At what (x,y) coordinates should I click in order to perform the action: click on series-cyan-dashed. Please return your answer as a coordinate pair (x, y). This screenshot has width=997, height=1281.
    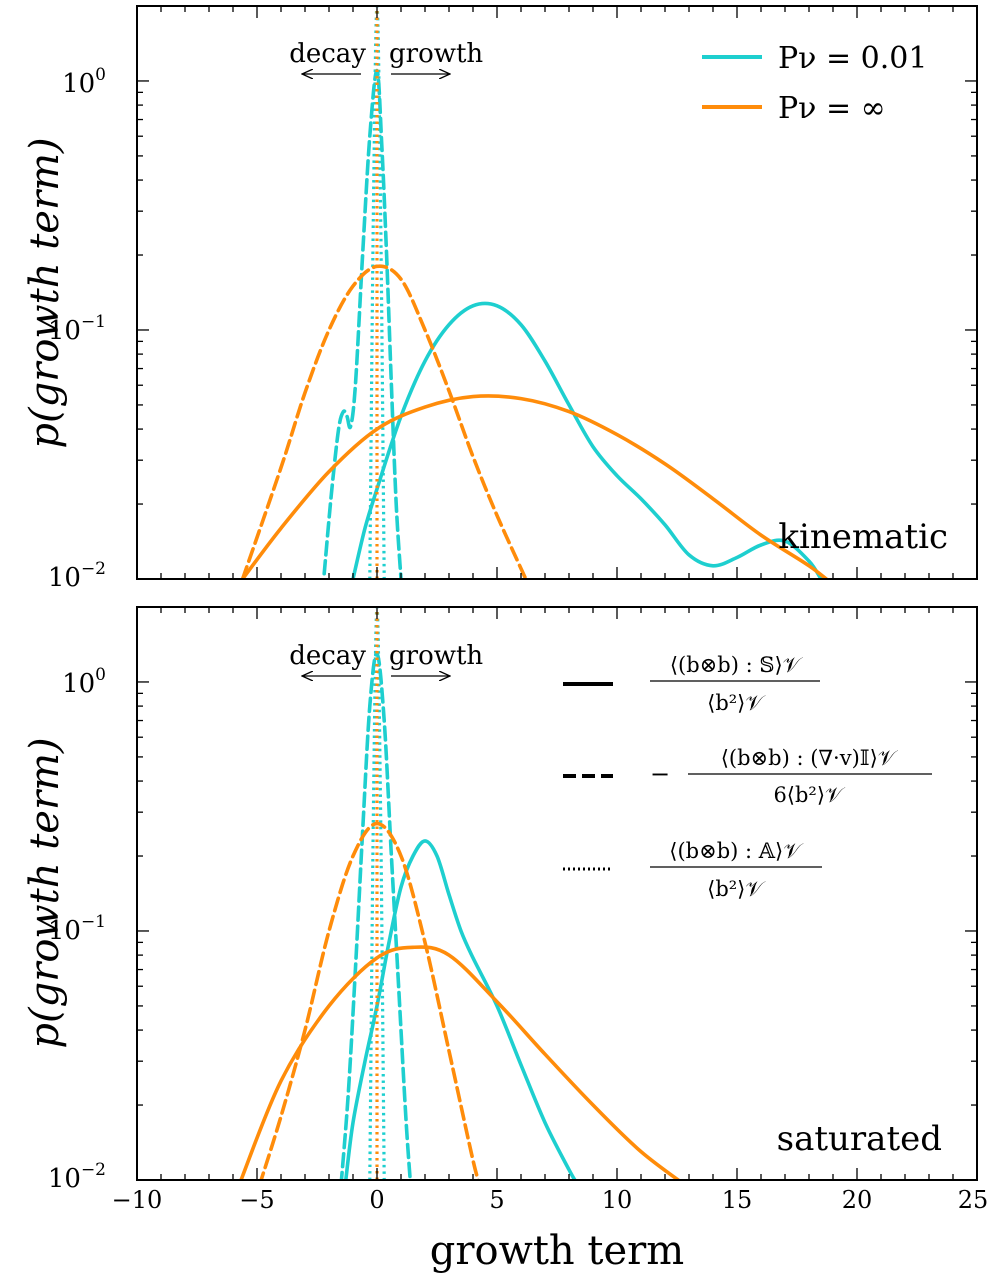
    Looking at the image, I should click on (362, 323).